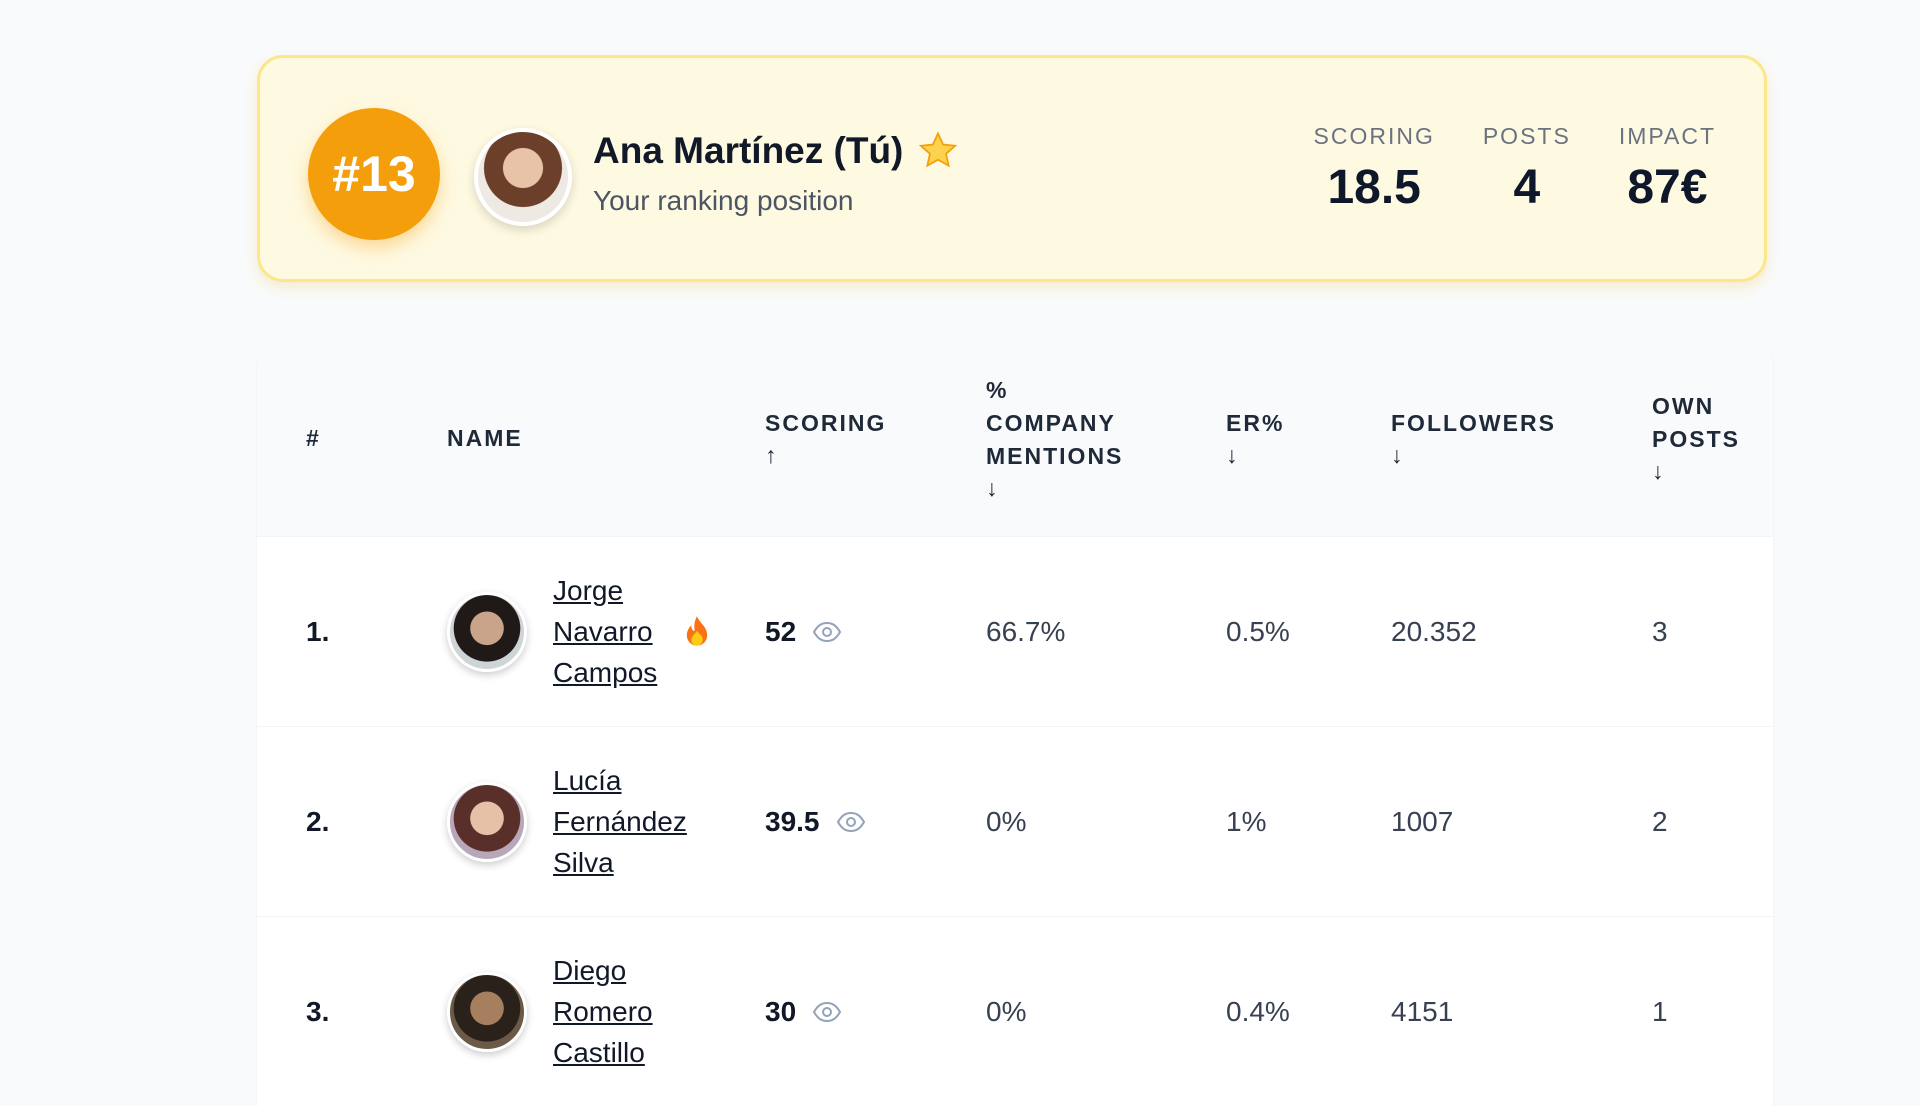 The width and height of the screenshot is (1920, 1106). Describe the element at coordinates (1521, 822) in the screenshot. I see `table-cell: 1007` at that location.